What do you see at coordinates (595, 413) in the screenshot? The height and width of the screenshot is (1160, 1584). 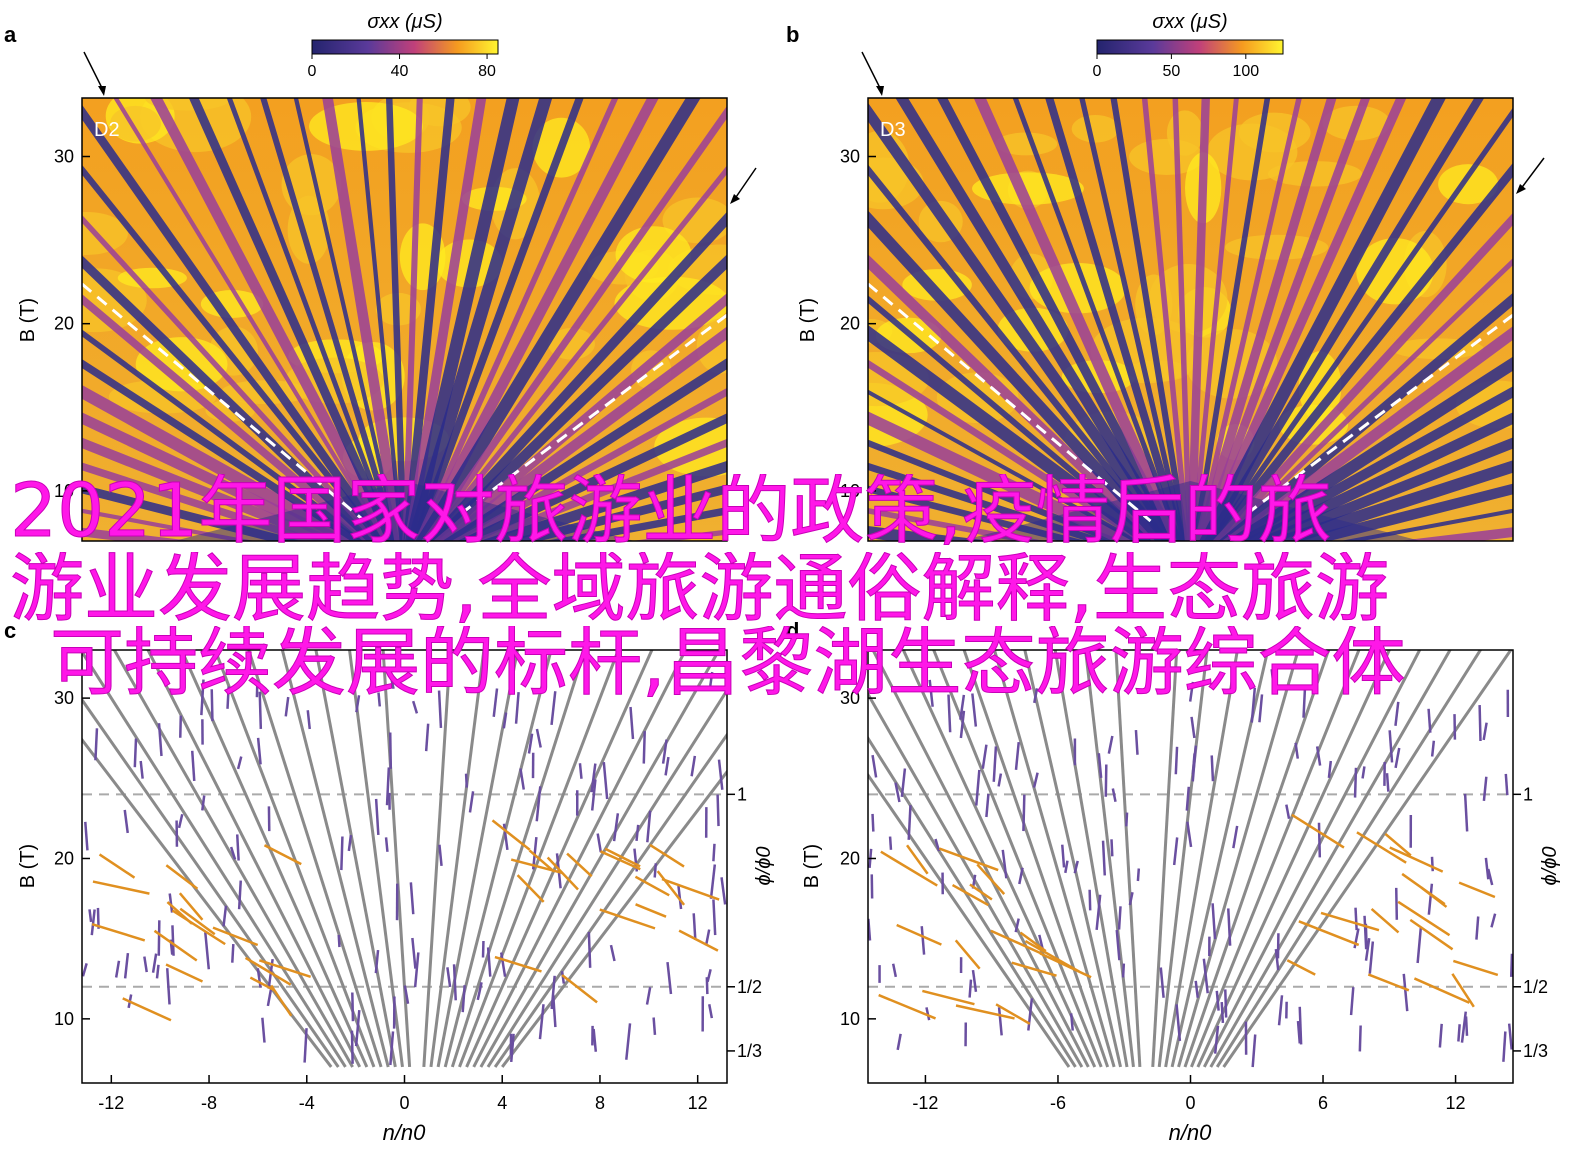 I see `dashed-boundary-right` at bounding box center [595, 413].